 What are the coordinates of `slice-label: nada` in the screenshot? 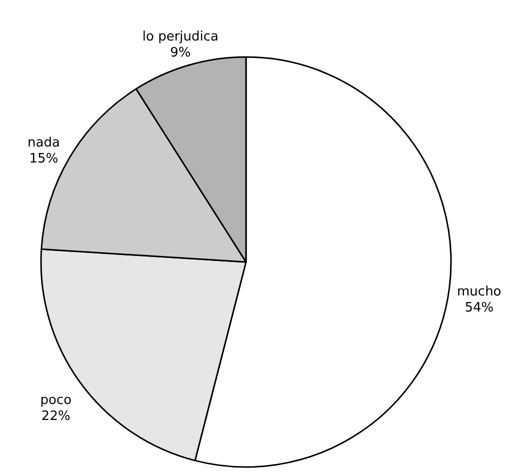 It's located at (44, 142).